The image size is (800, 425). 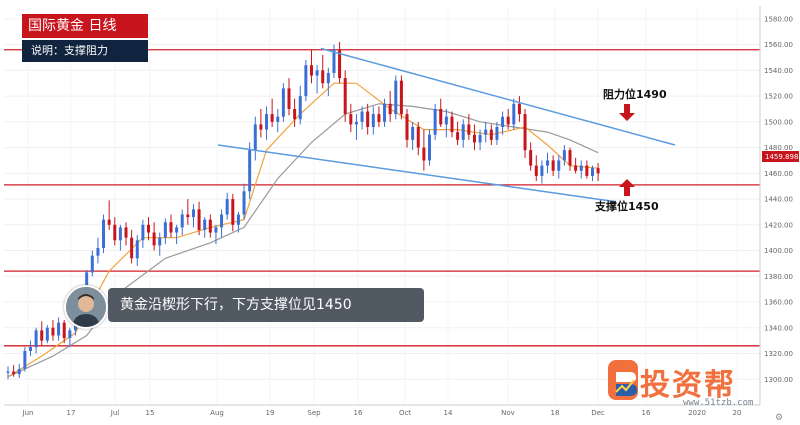 What do you see at coordinates (498, 96) in the screenshot?
I see `upper-trendline` at bounding box center [498, 96].